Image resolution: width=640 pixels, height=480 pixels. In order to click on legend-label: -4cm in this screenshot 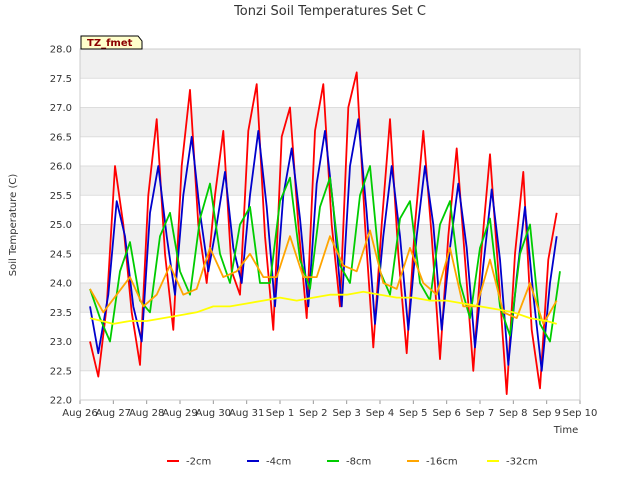, I will do `click(278, 462)`.